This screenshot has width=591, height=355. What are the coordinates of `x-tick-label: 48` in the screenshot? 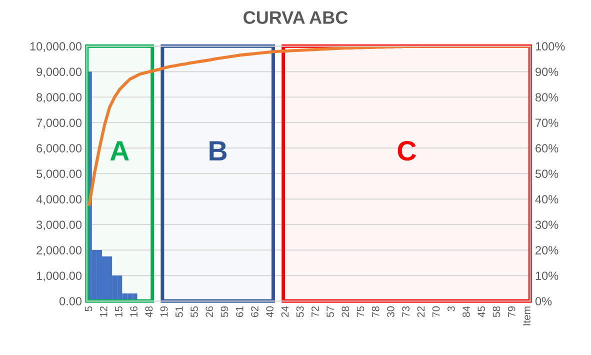 It's located at (149, 312).